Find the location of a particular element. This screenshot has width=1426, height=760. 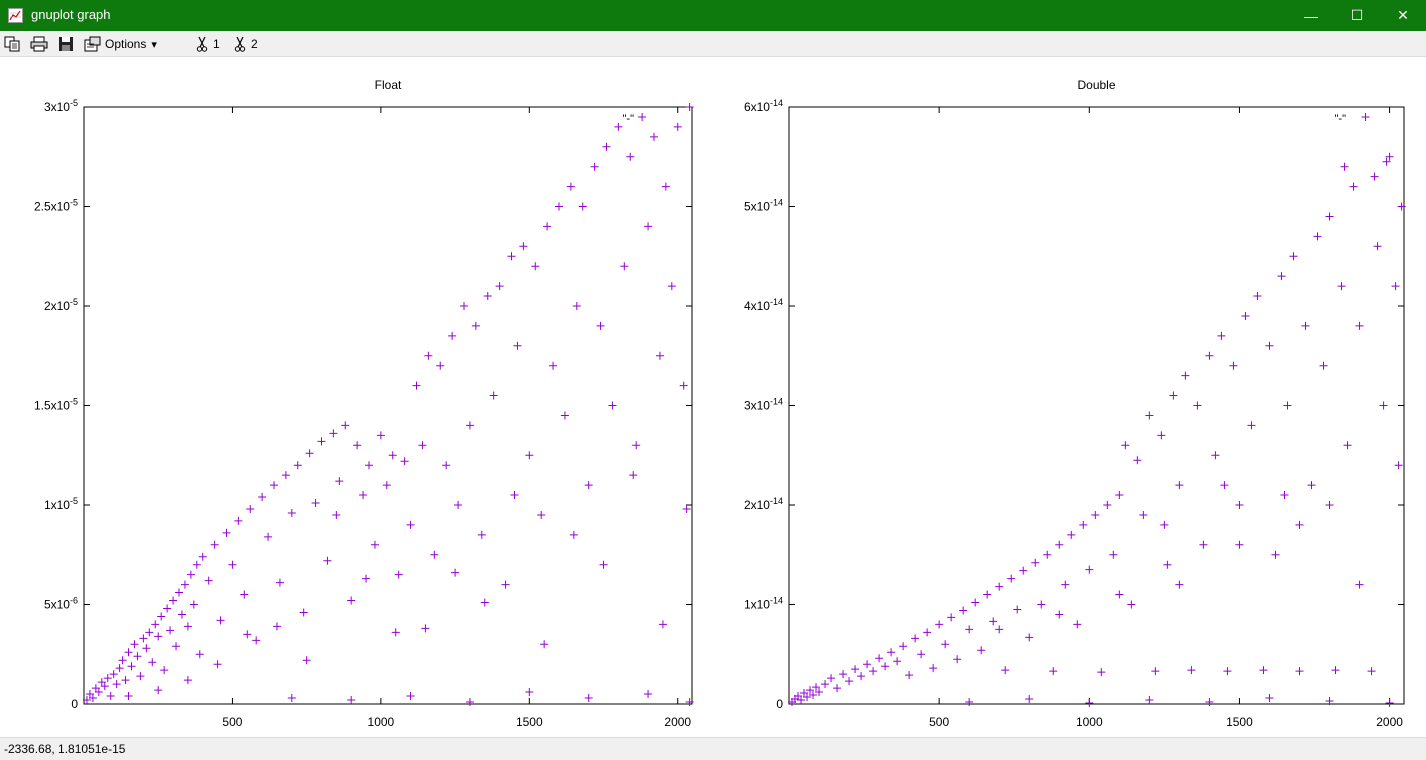

options-menu: Options ▾ is located at coordinates (120, 44).